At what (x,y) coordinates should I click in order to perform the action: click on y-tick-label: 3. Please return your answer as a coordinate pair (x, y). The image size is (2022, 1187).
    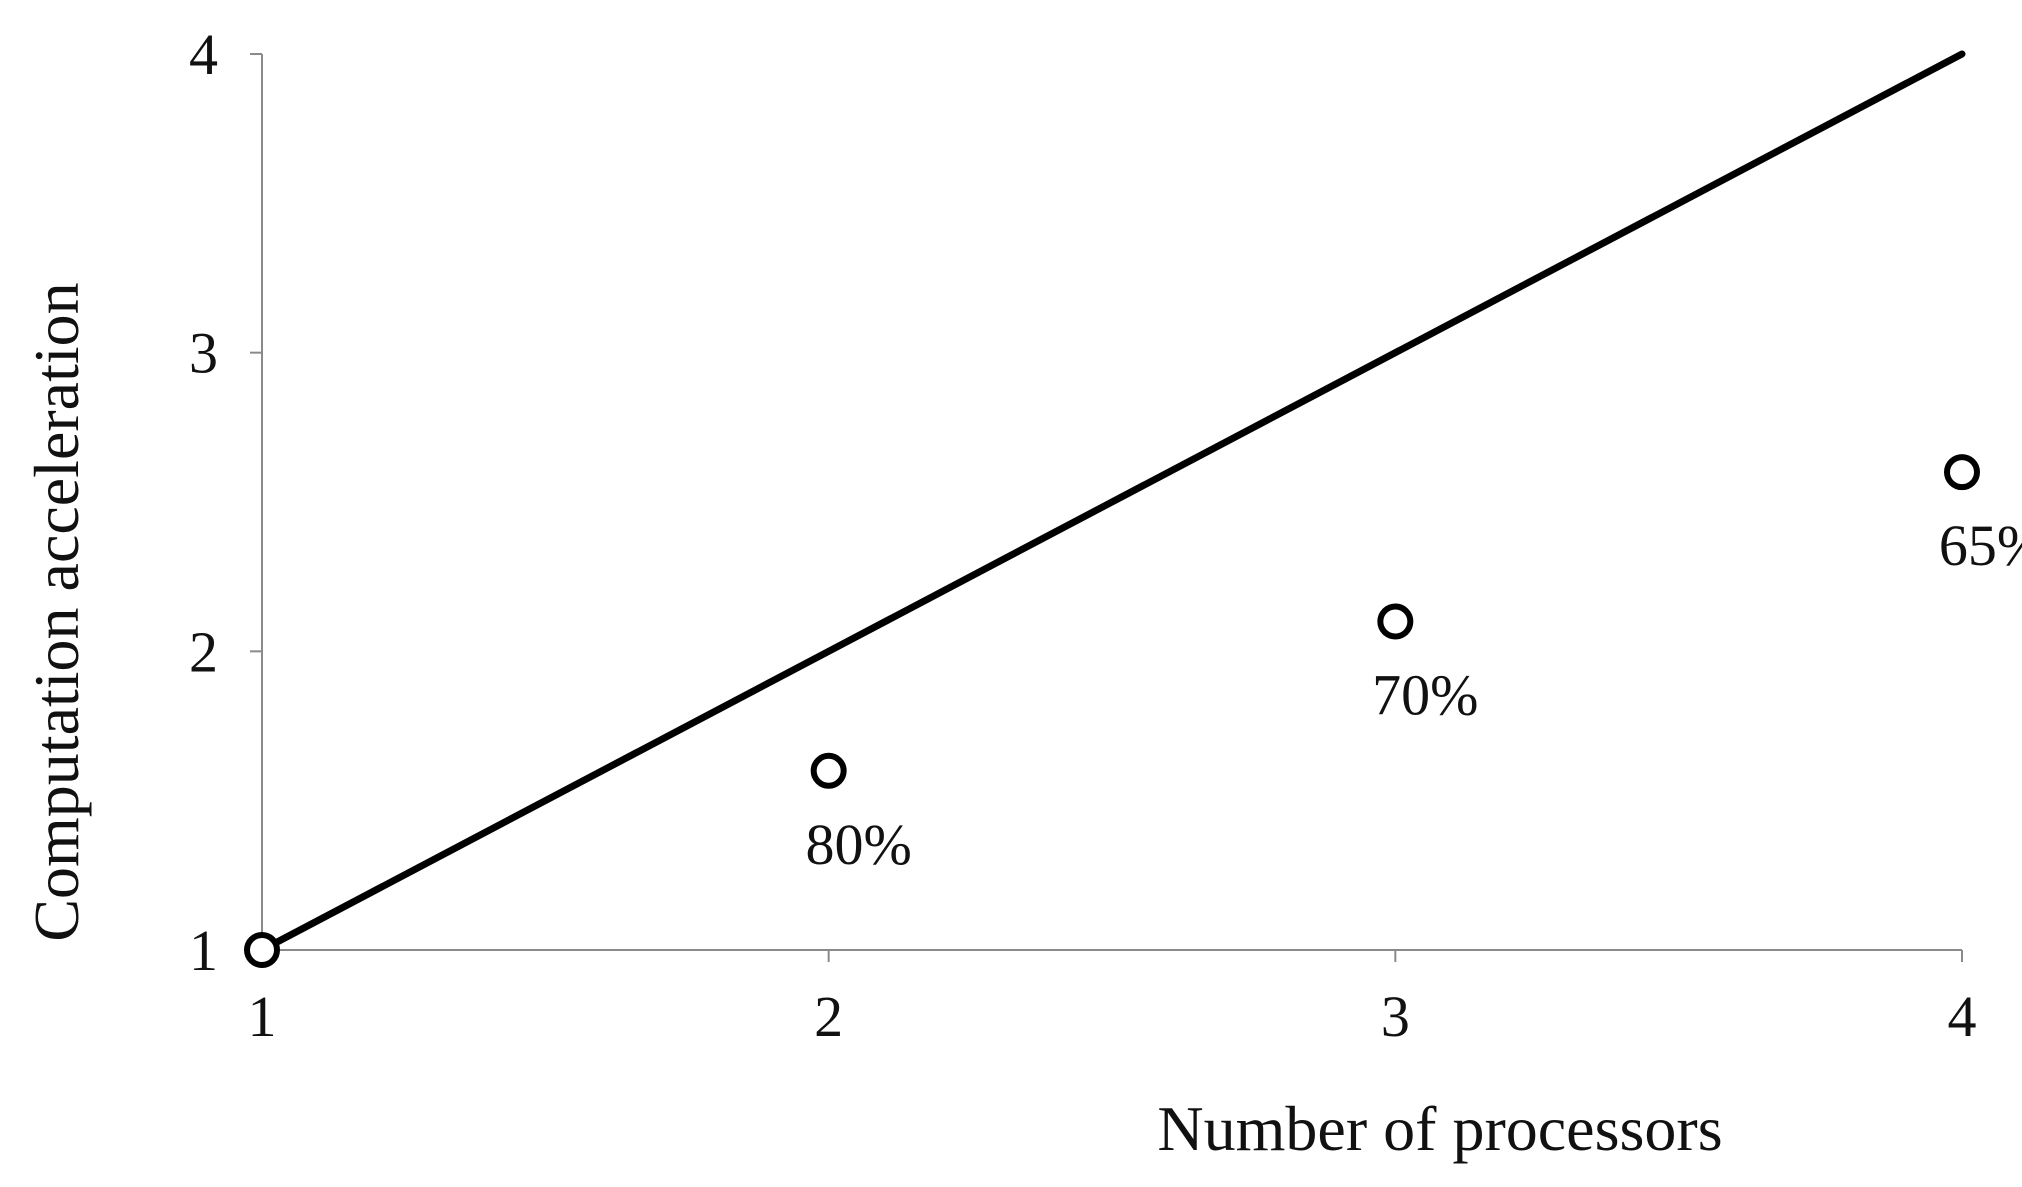
    Looking at the image, I should click on (203, 353).